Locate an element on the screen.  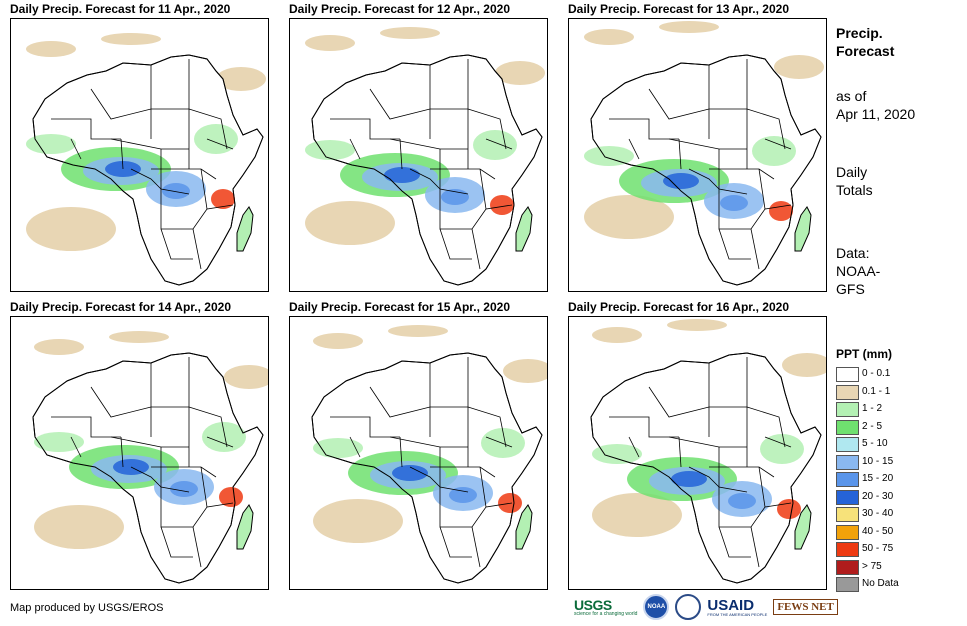
credit: Map produced by USGS/EROS is located at coordinates (87, 608).